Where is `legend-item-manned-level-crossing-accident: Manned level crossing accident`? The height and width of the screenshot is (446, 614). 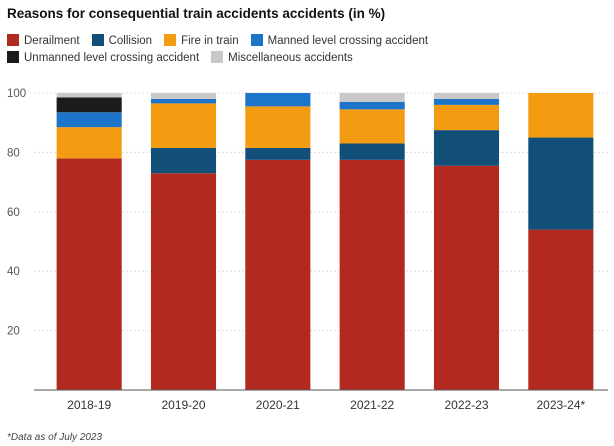 legend-item-manned-level-crossing-accident: Manned level crossing accident is located at coordinates (339, 41).